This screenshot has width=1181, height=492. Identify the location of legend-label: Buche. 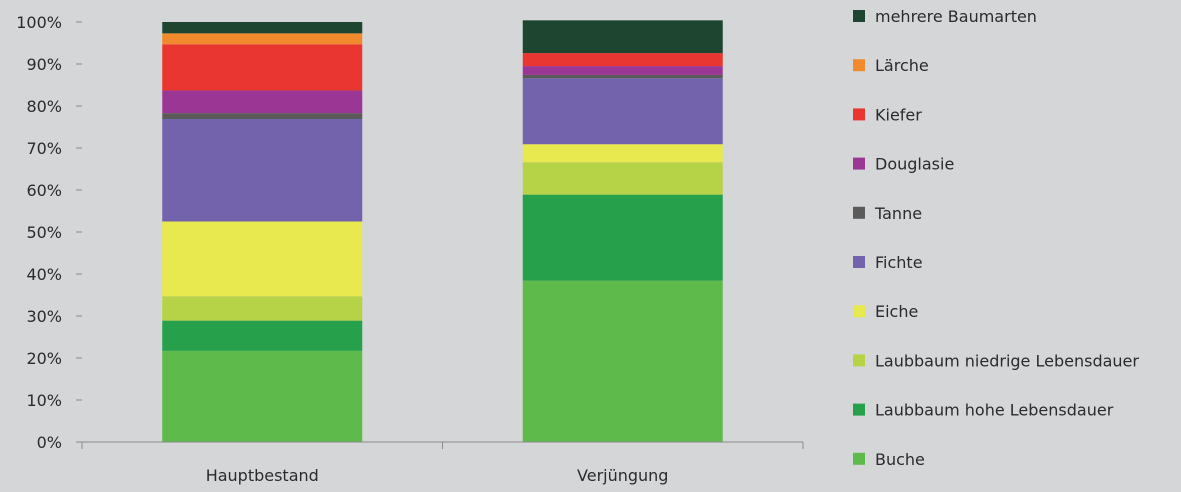
(900, 459).